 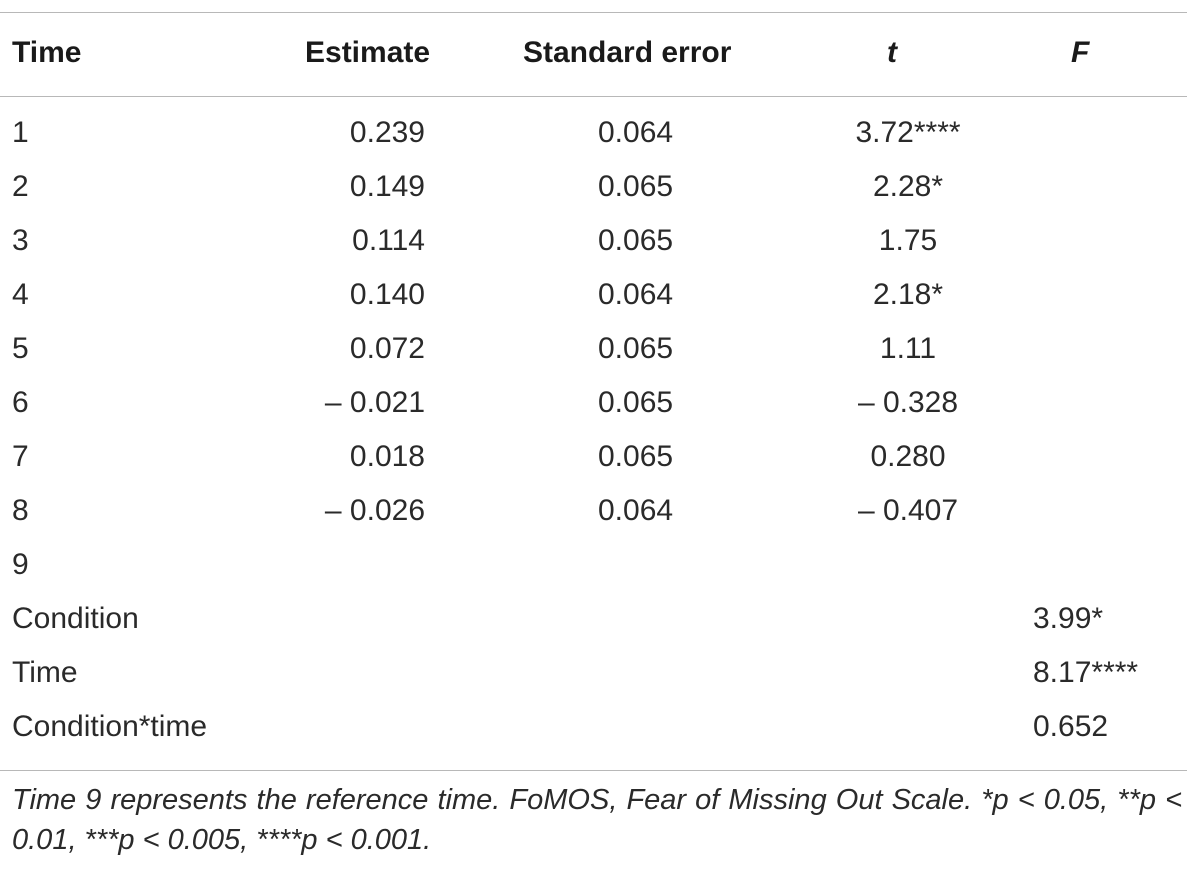 I want to click on cell-t: 2.18*, so click(x=908, y=294).